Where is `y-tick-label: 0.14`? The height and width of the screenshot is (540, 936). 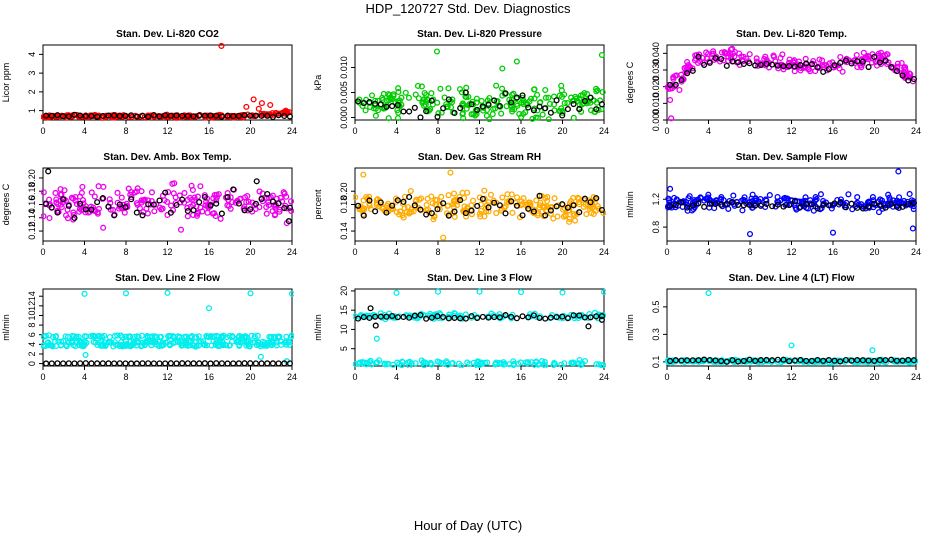 y-tick-label: 0.14 is located at coordinates (344, 231).